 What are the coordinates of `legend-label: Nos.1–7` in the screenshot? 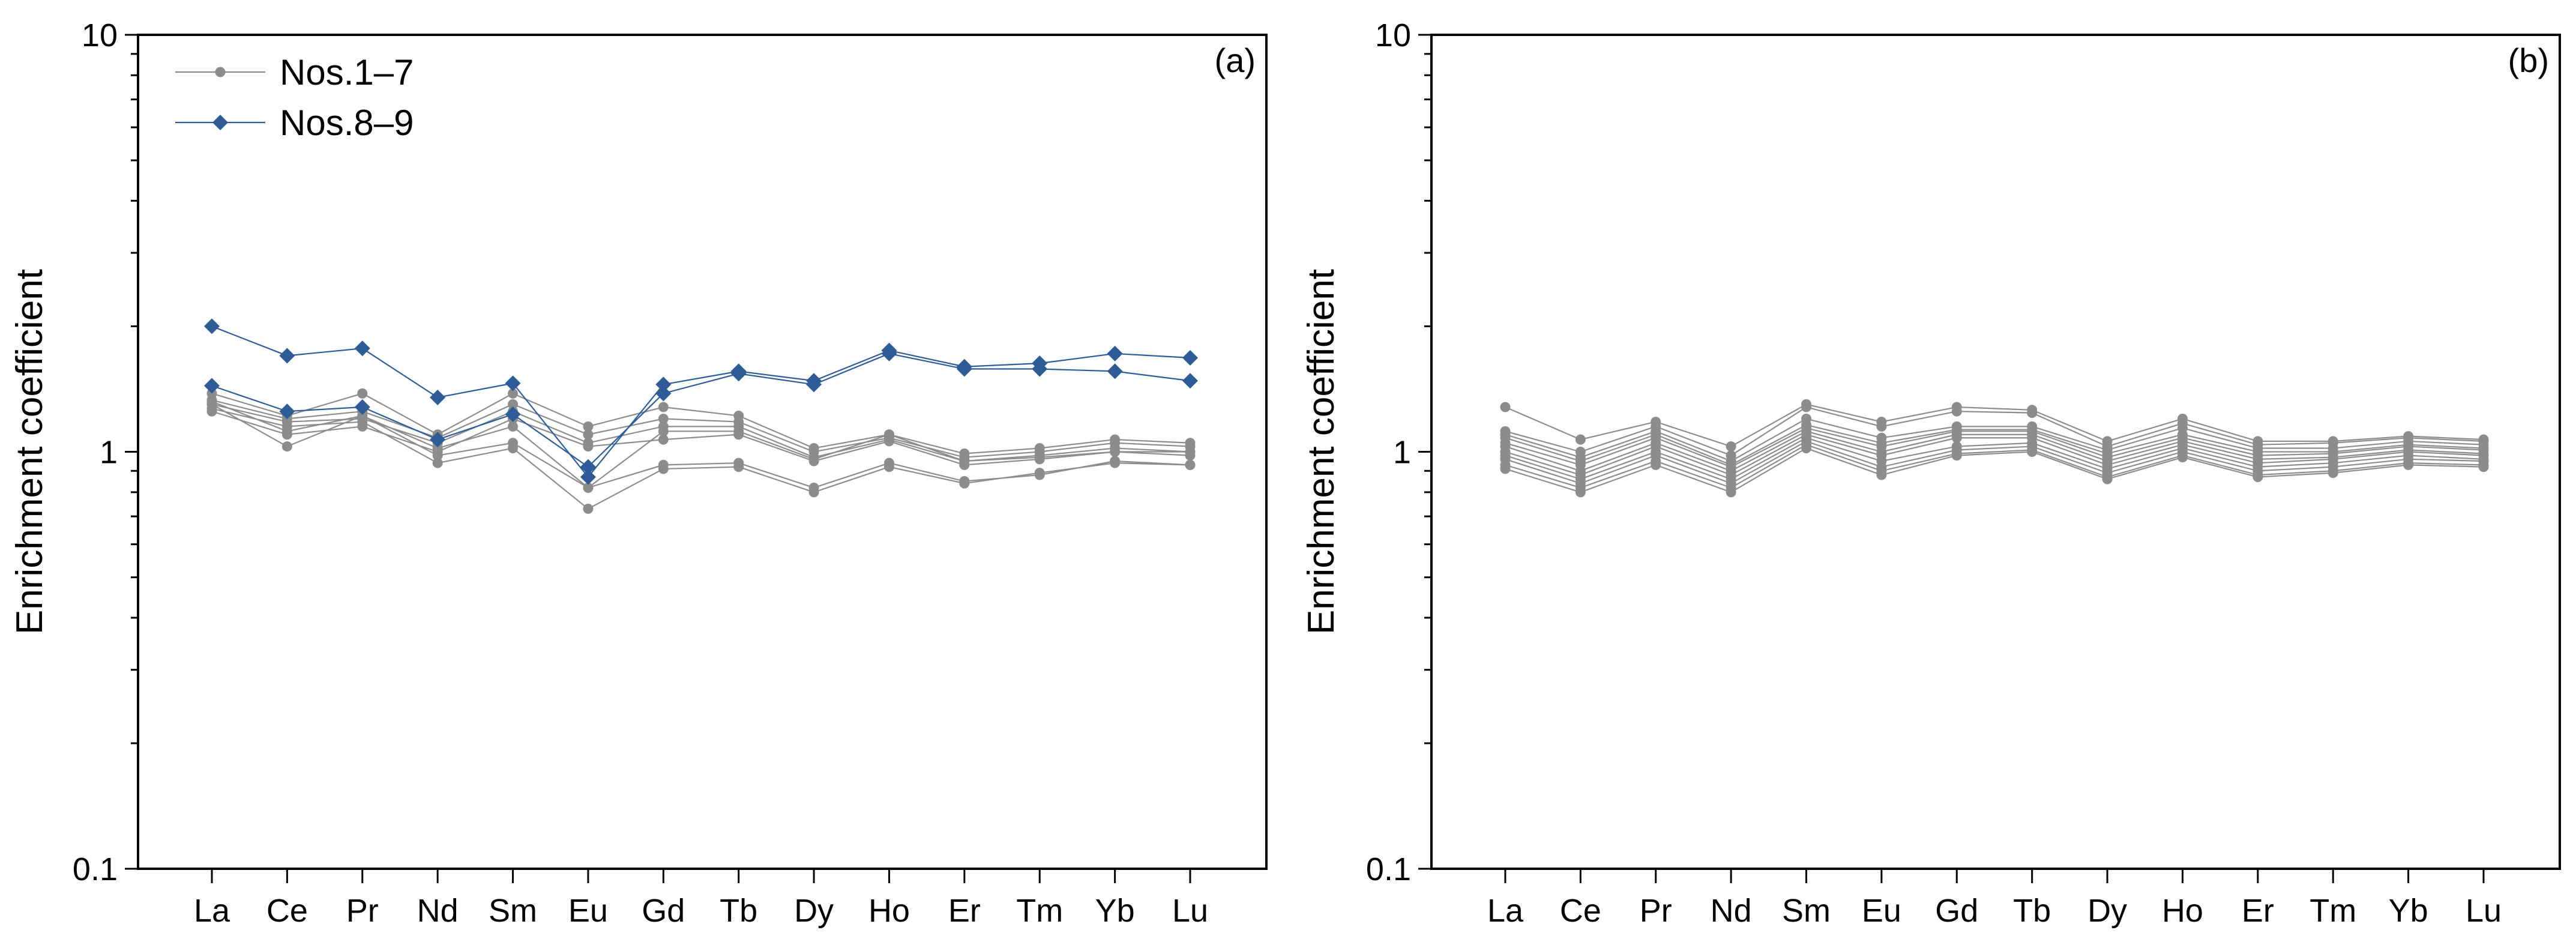 It's located at (347, 72).